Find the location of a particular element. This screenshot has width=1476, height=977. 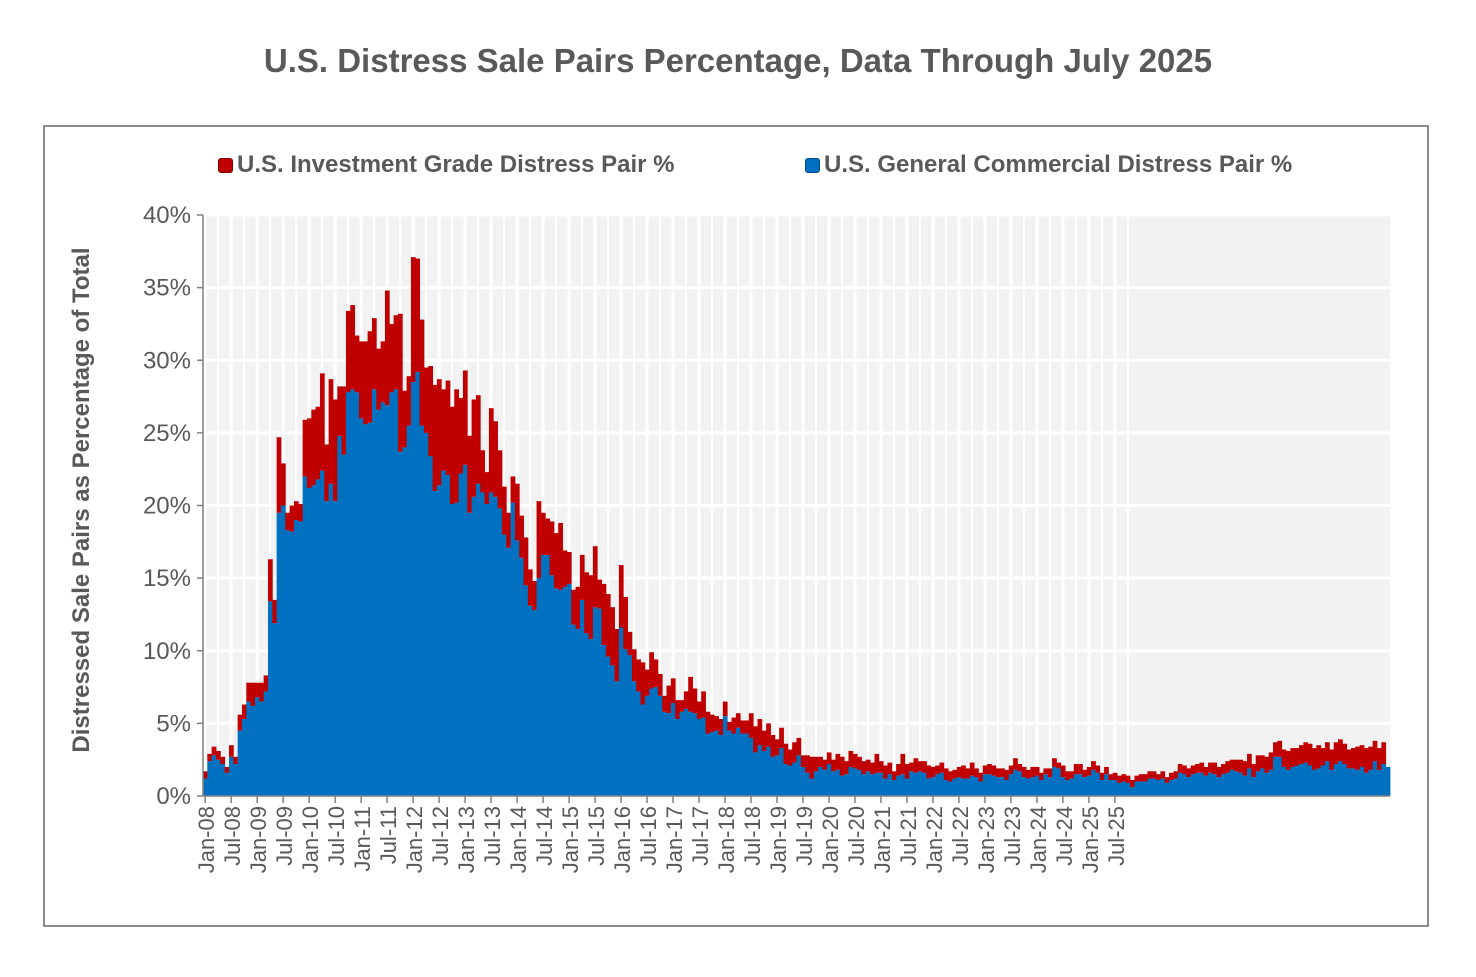

x-tick-label: Jul-16 is located at coordinates (648, 836).